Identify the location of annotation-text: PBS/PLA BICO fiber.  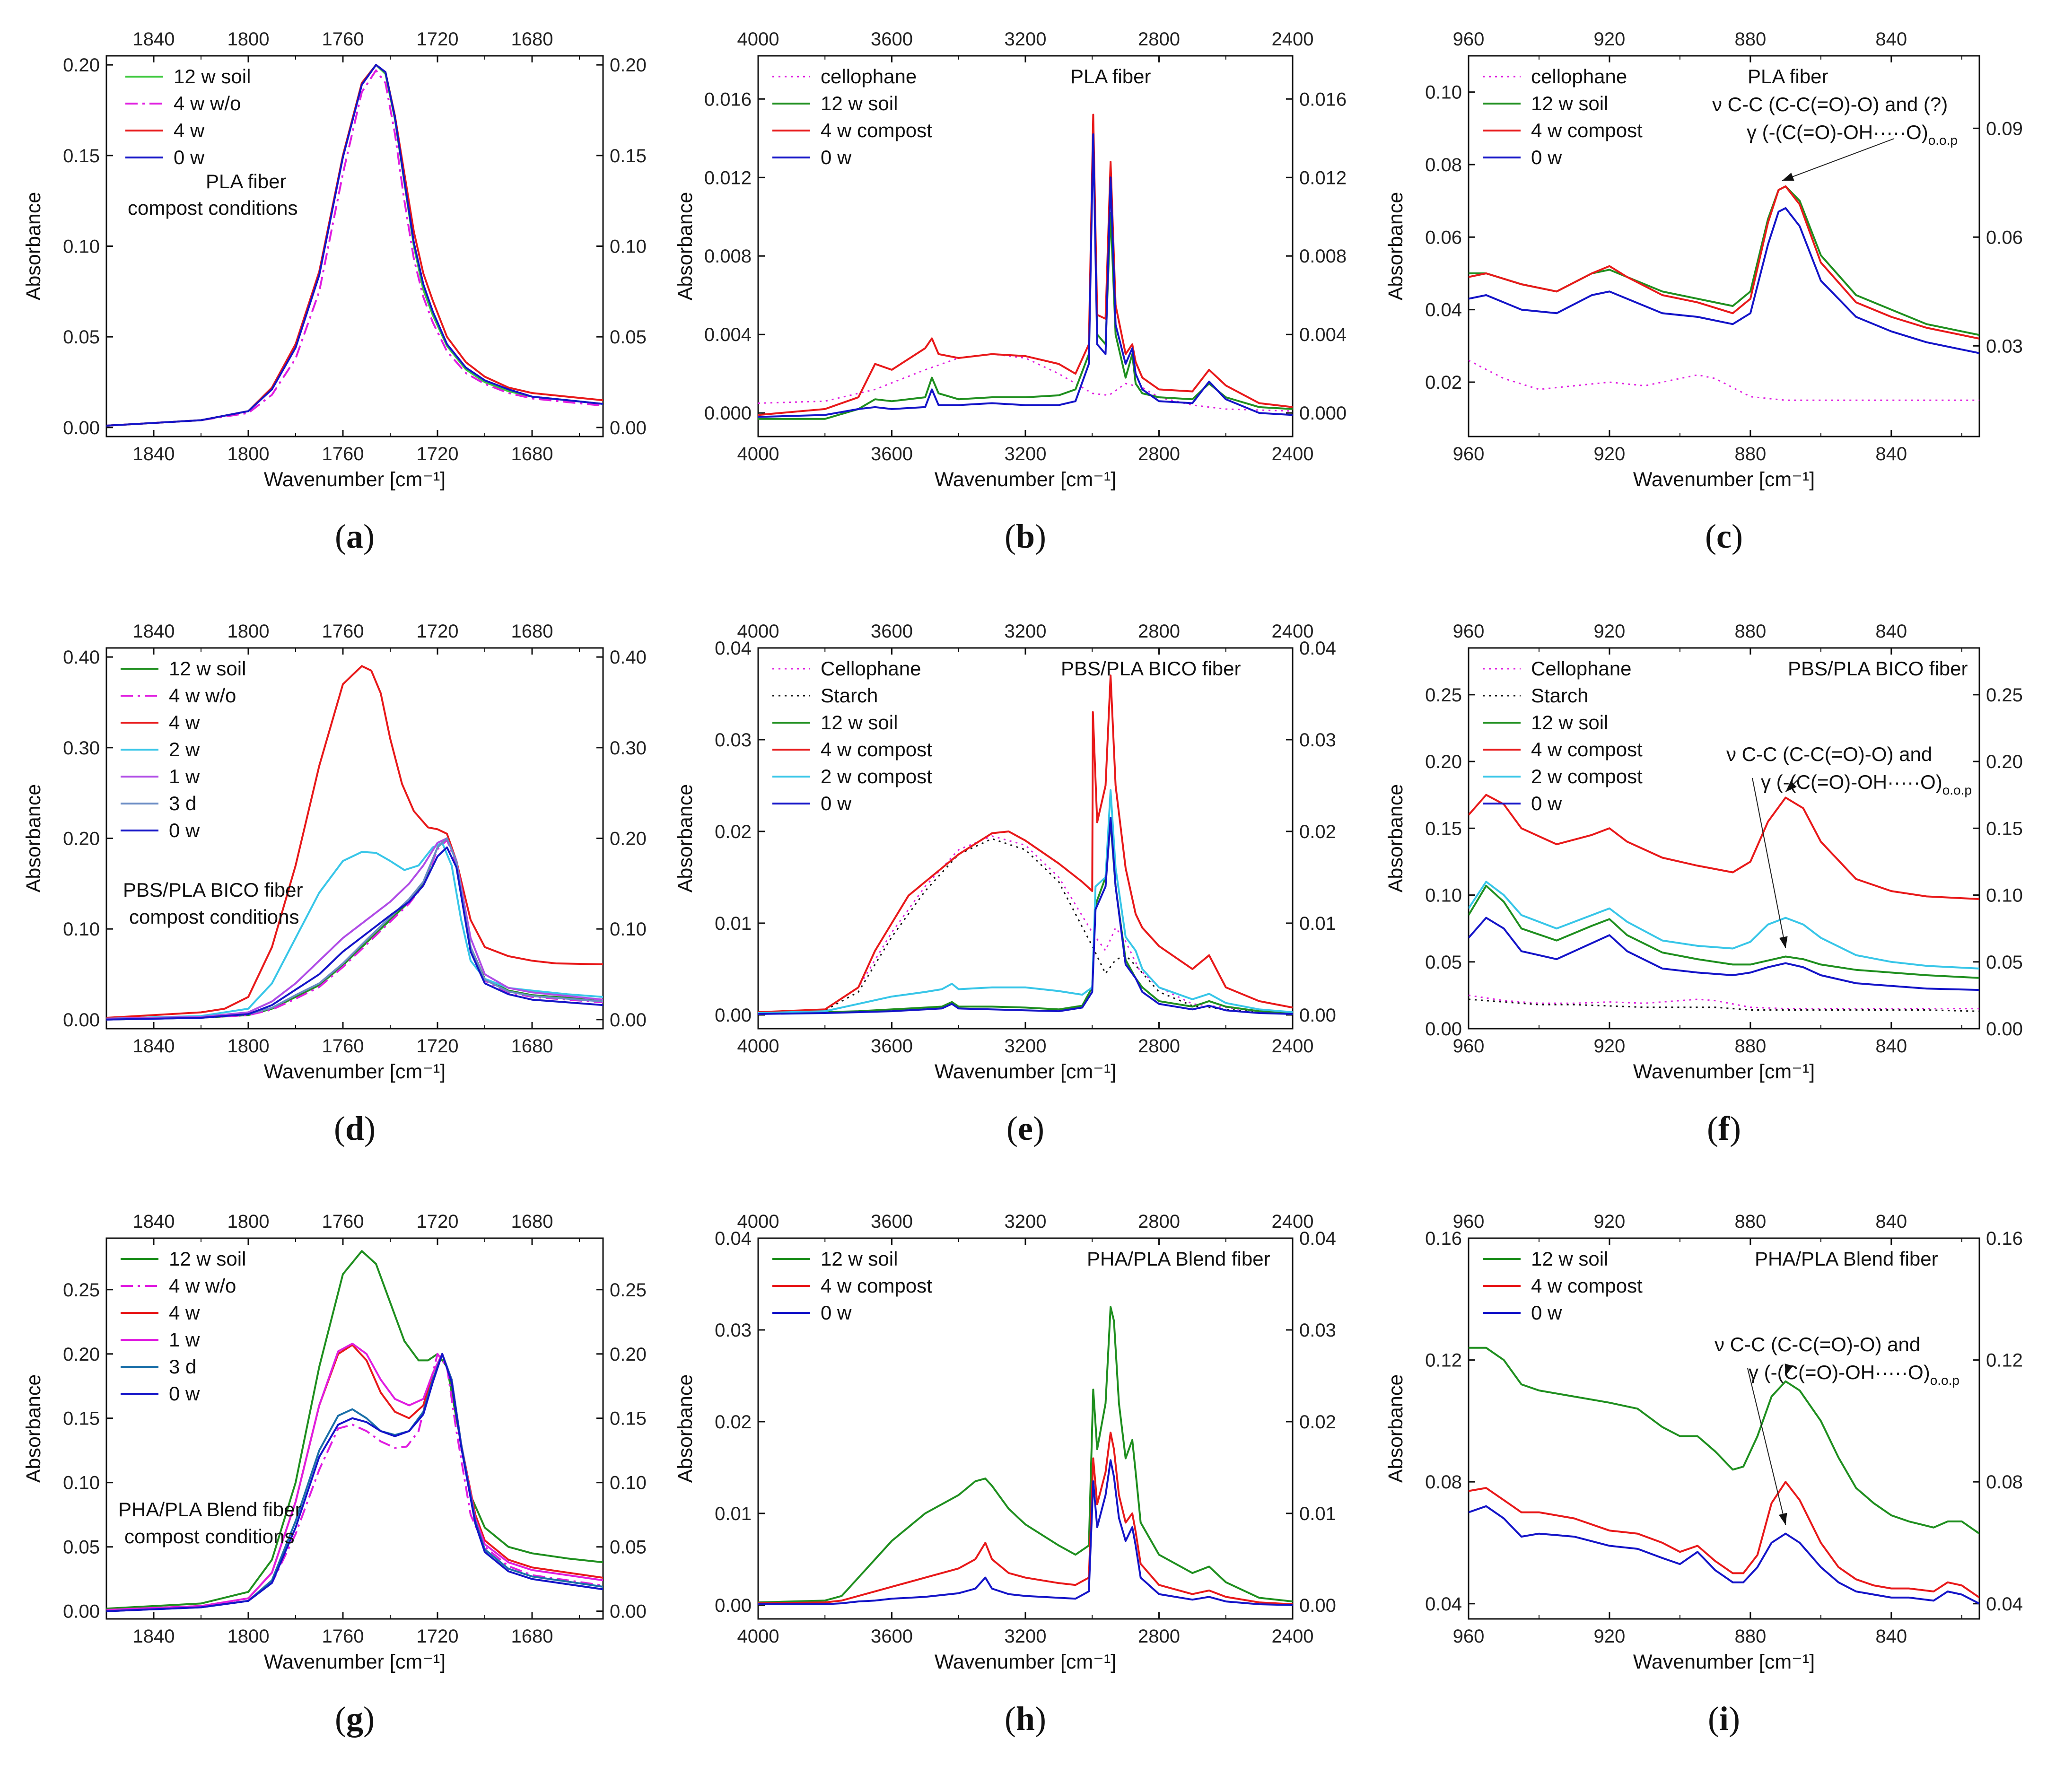
(213, 890).